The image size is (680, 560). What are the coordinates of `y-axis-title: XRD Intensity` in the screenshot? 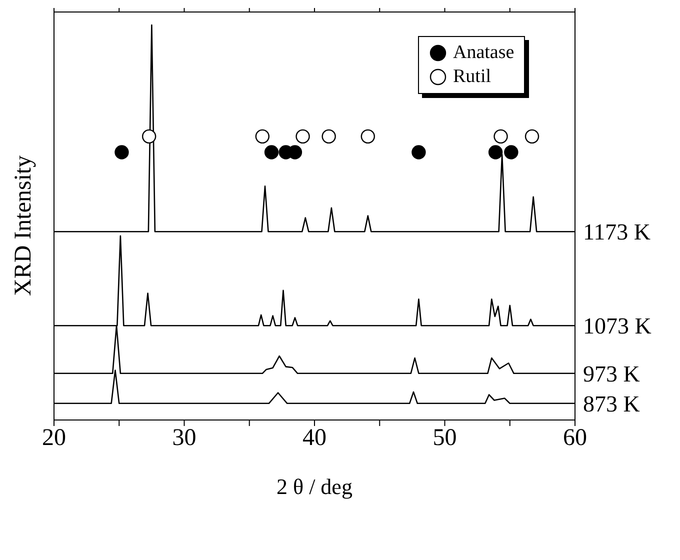 It's located at (23, 225).